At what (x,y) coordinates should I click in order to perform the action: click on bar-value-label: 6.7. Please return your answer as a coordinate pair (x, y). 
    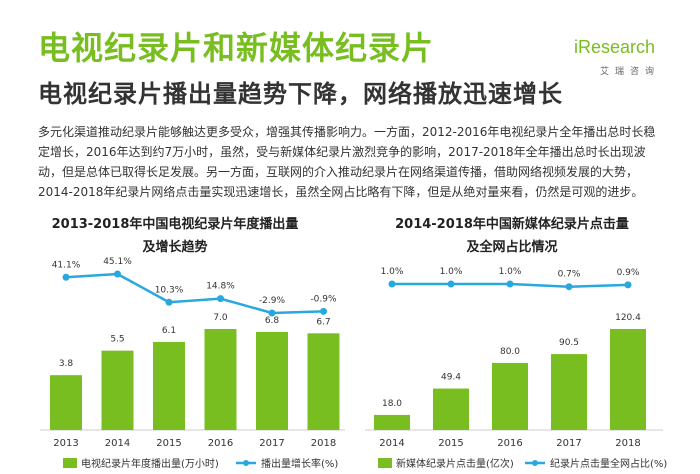
    Looking at the image, I should click on (323, 322).